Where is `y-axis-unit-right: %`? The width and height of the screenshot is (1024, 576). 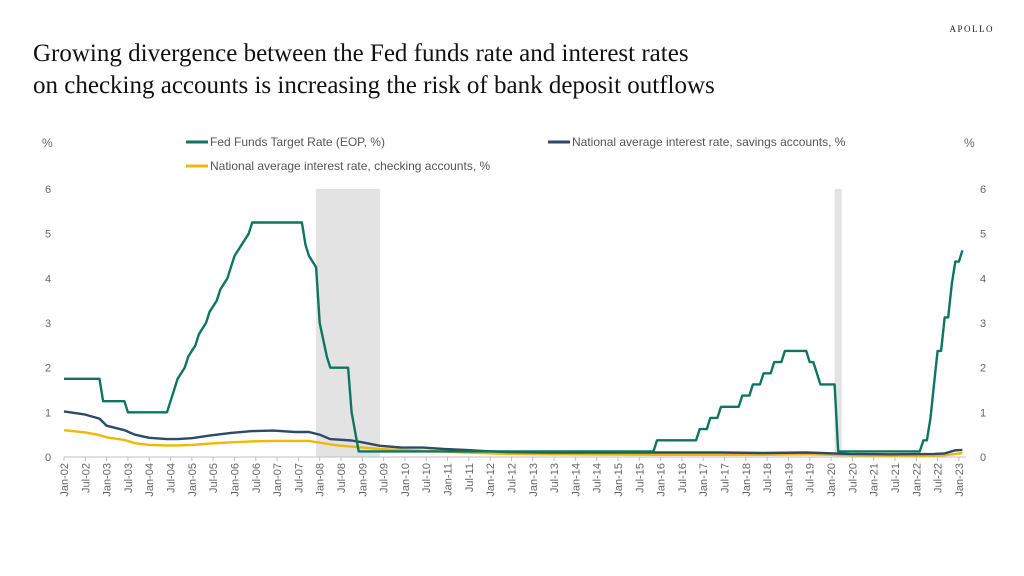 y-axis-unit-right: % is located at coordinates (969, 143).